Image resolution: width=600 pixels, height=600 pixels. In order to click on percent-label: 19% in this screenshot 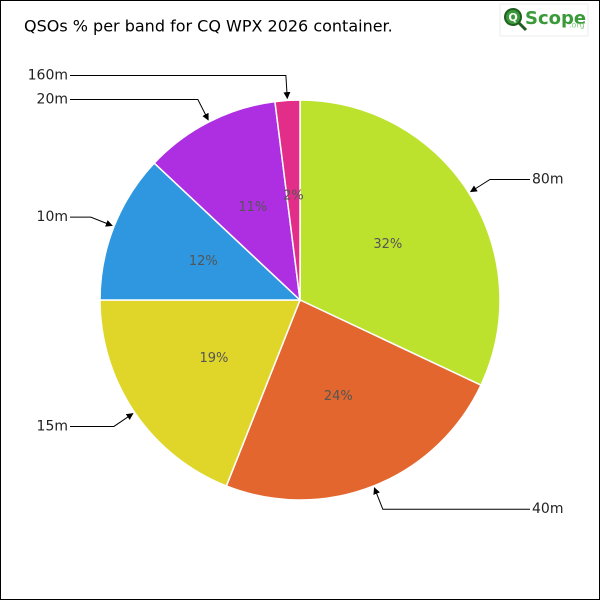, I will do `click(214, 358)`.